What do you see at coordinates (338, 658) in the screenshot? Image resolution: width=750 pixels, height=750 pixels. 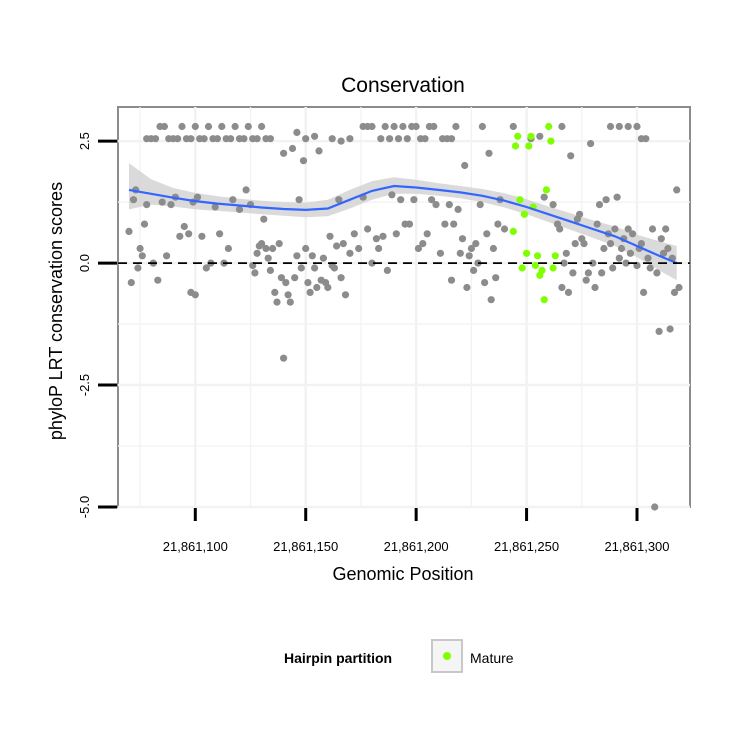 I see `legend-title: Hairpin partition` at bounding box center [338, 658].